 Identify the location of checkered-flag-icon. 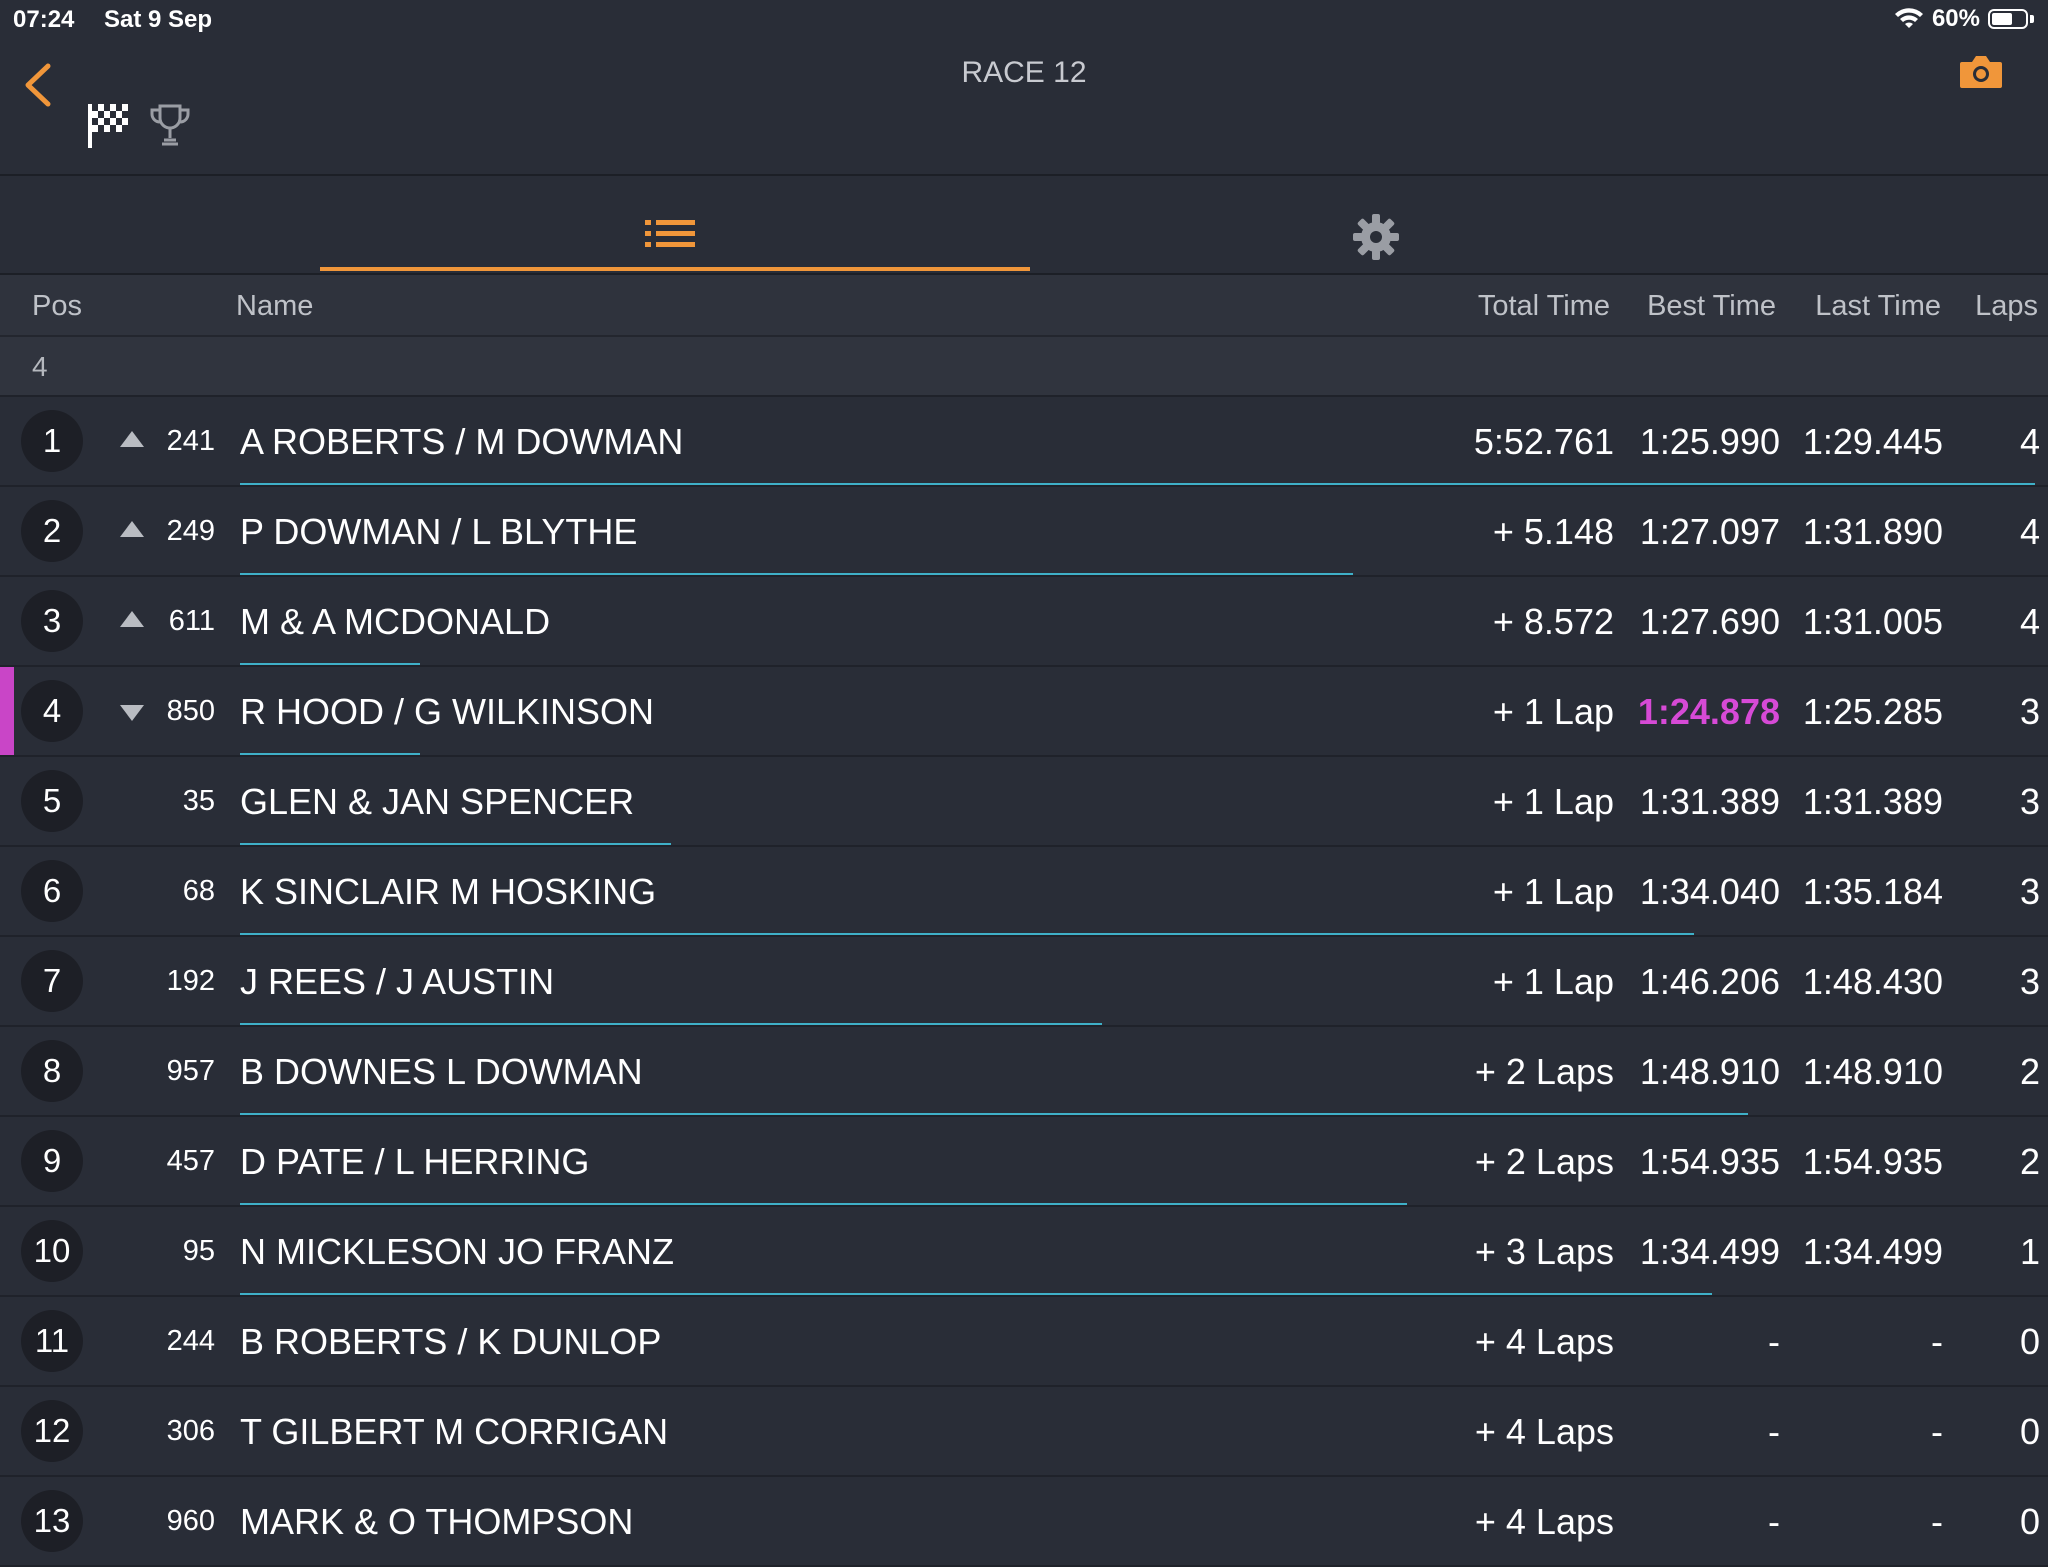
(109, 125).